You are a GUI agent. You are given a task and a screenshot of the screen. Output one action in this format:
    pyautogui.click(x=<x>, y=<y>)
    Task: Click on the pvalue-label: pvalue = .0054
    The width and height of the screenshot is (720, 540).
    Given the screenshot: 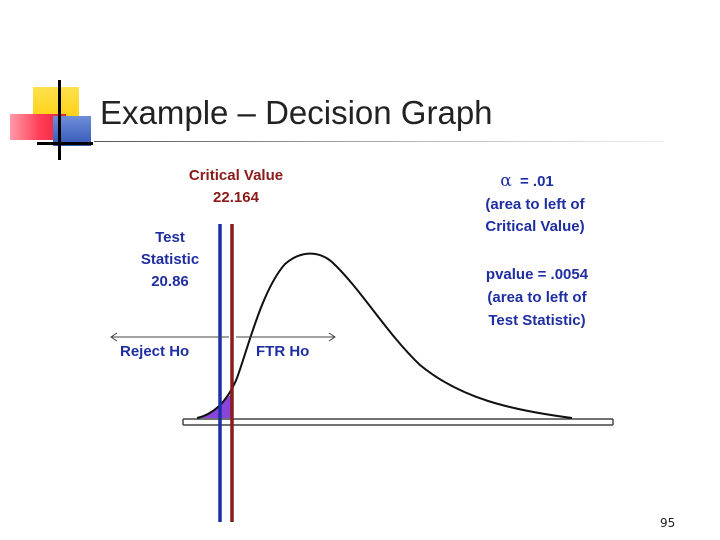 What is the action you would take?
    pyautogui.click(x=537, y=274)
    